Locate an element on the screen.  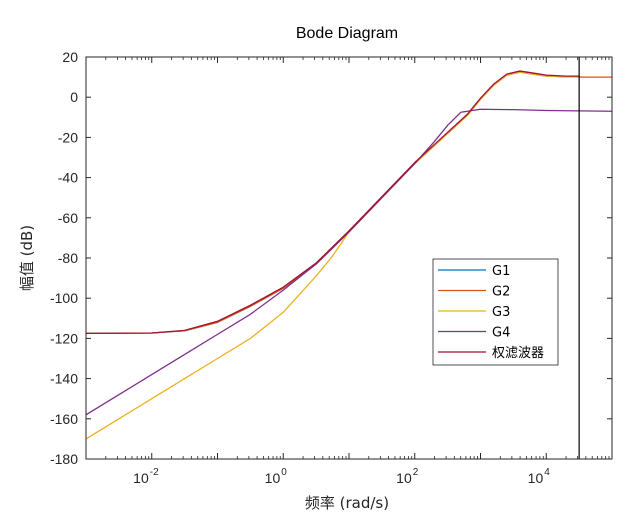
legend-box is located at coordinates (495, 312).